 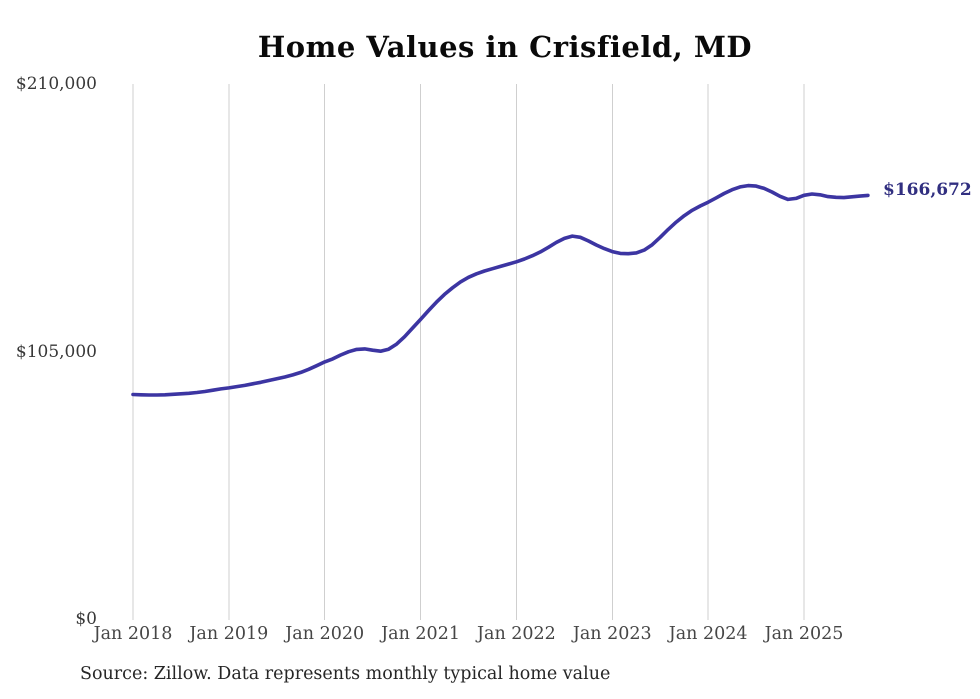 I want to click on chart-title: Home Values in Crisfield, MD, so click(x=505, y=47).